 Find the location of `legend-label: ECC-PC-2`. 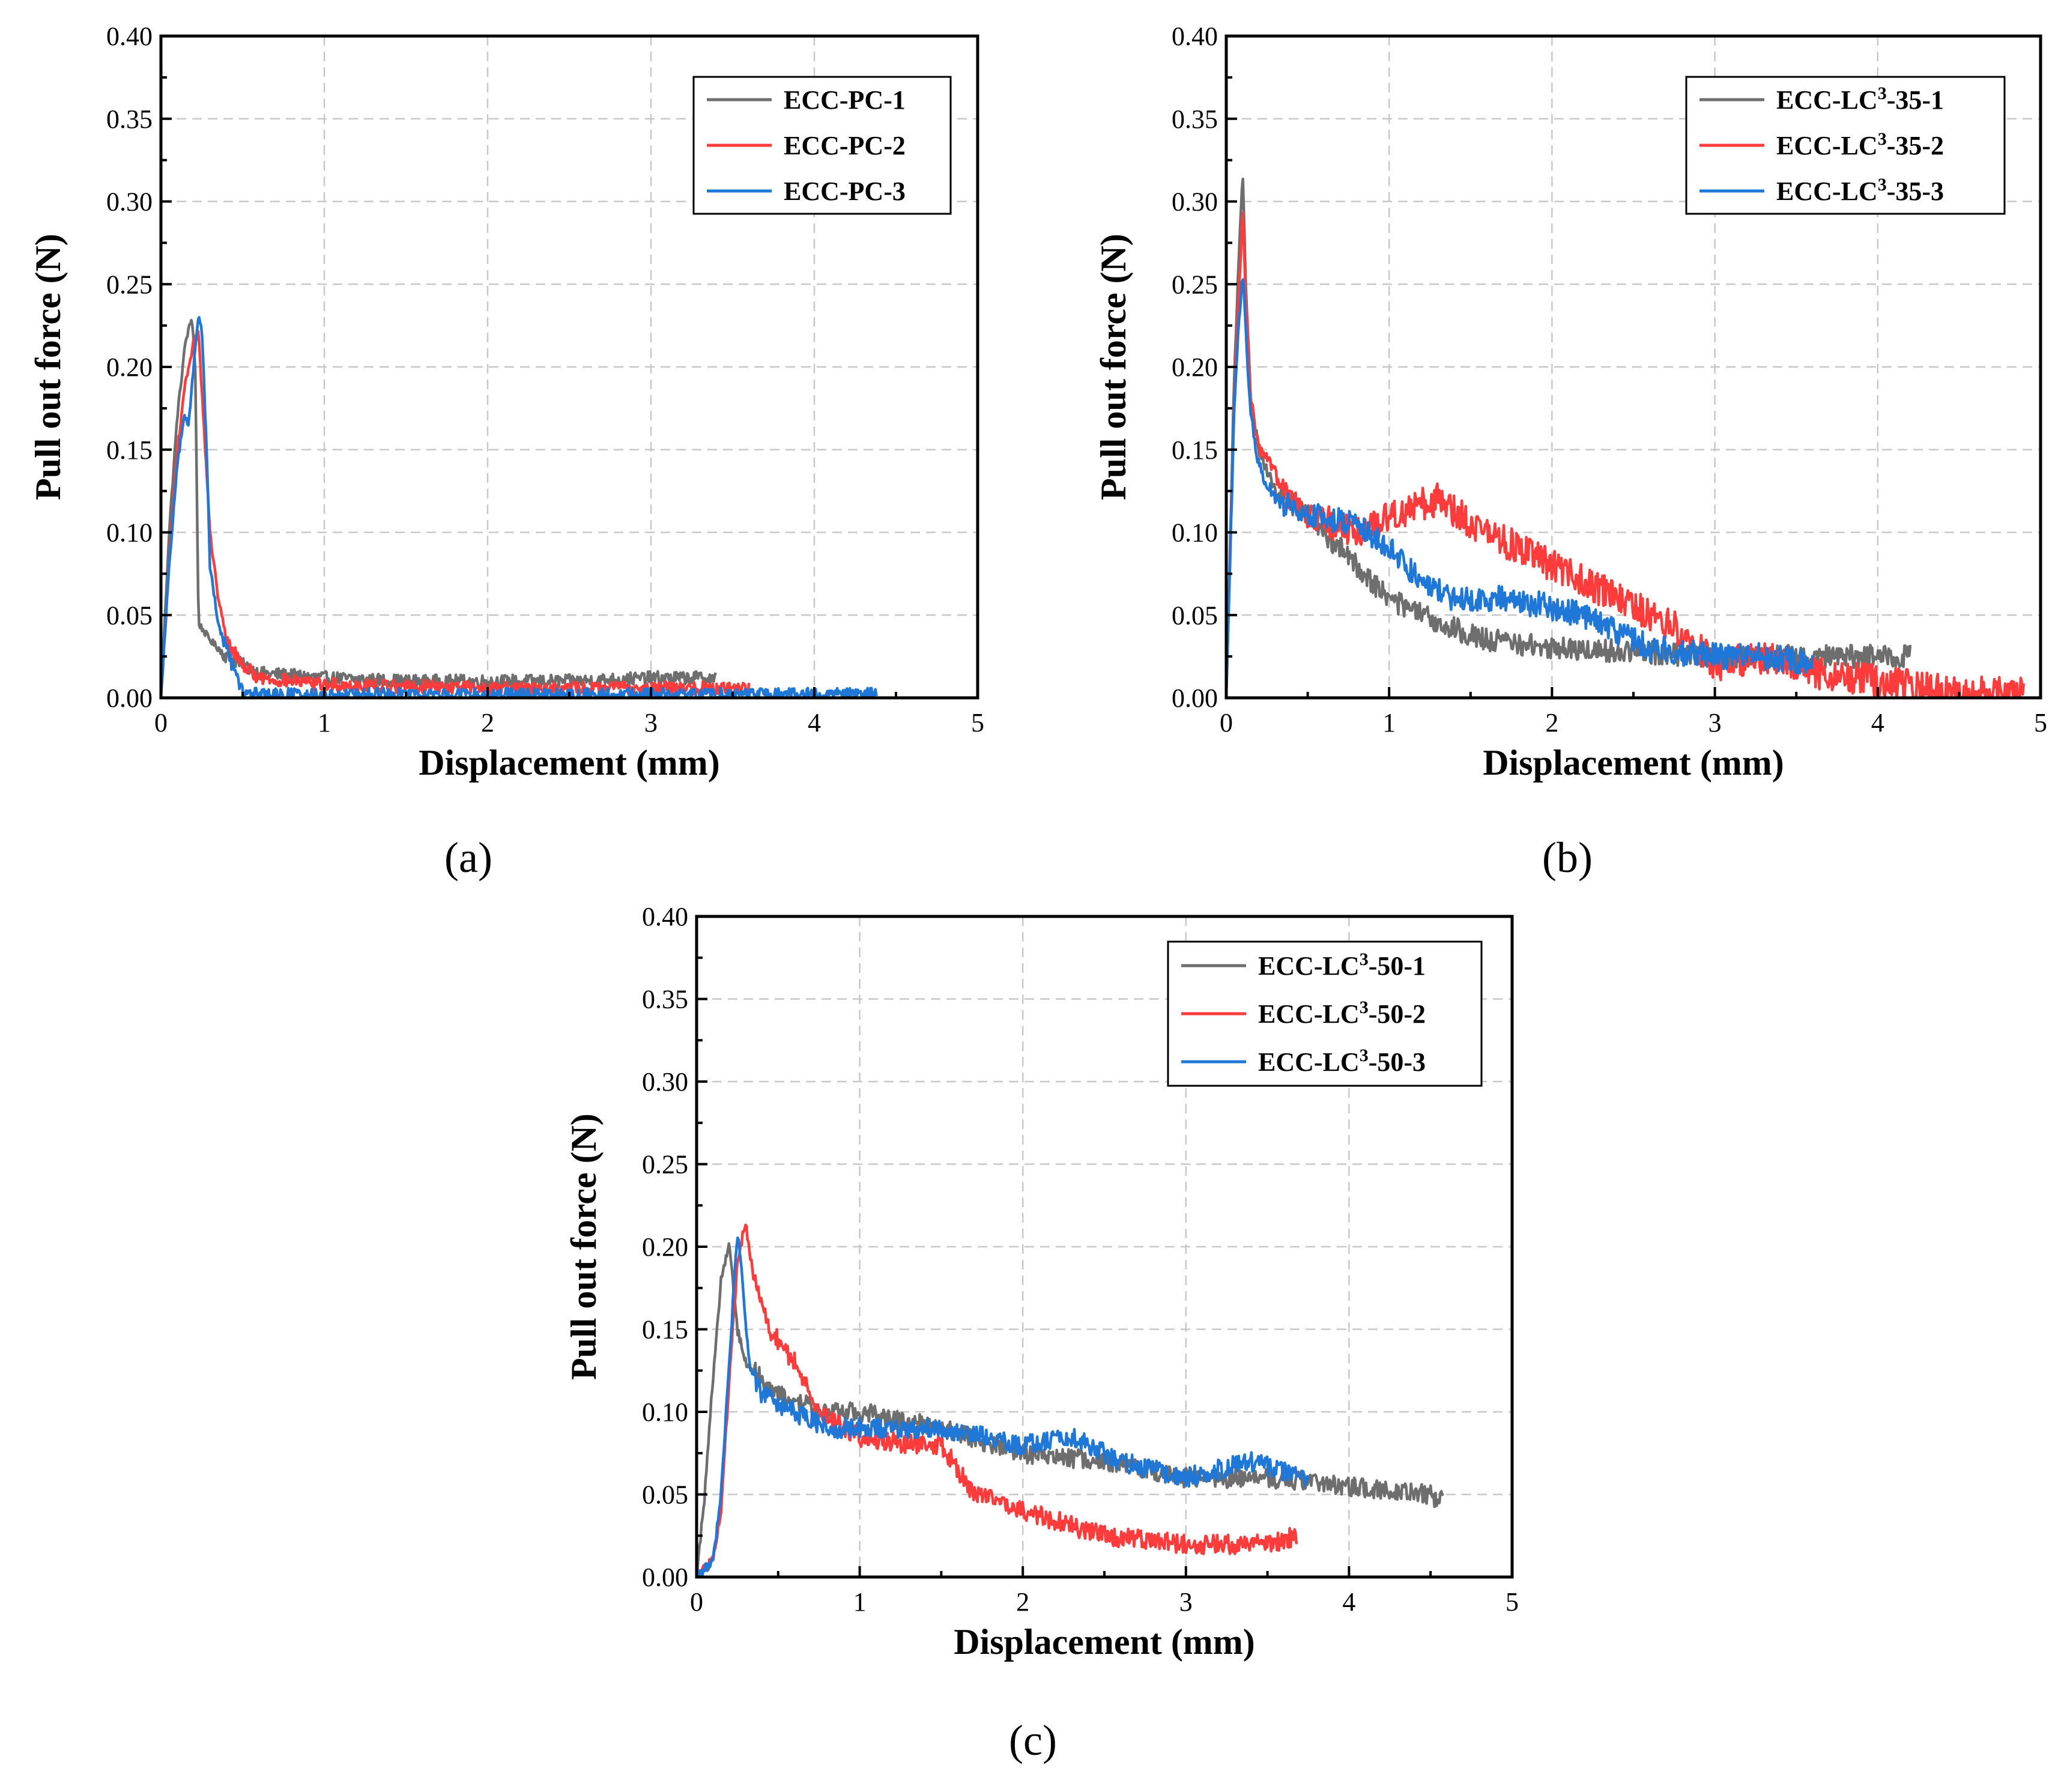

legend-label: ECC-PC-2 is located at coordinates (845, 145).